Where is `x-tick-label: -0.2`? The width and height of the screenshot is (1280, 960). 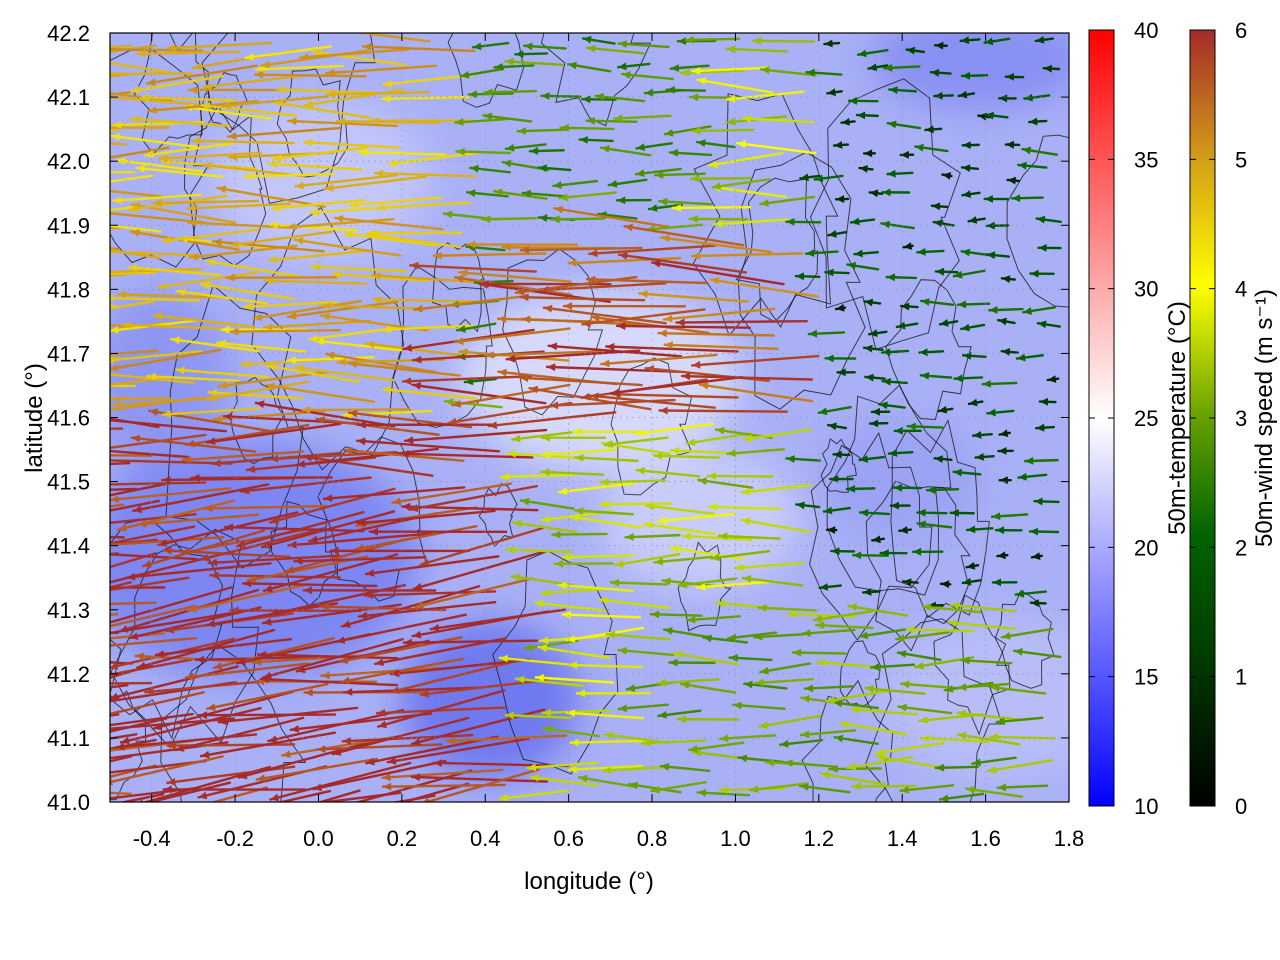
x-tick-label: -0.2 is located at coordinates (235, 838).